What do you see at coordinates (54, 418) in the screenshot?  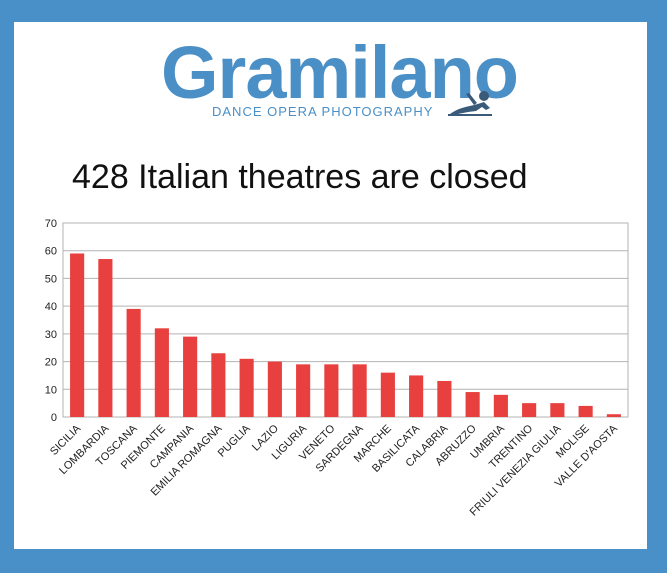 I see `y-tick-label: 0` at bounding box center [54, 418].